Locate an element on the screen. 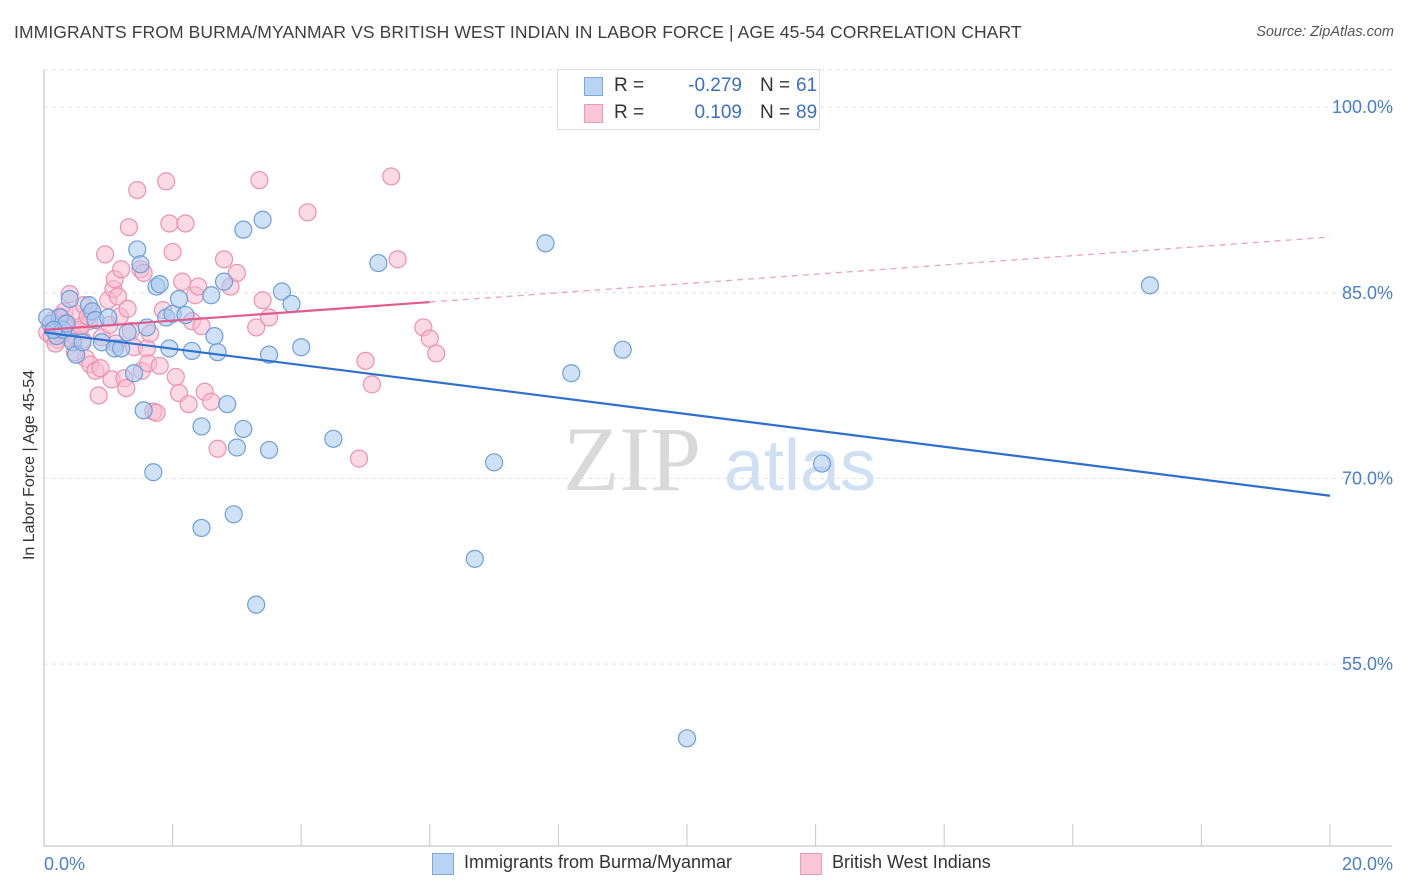 The image size is (1406, 892). bottom-legend-swatch-pink is located at coordinates (811, 864).